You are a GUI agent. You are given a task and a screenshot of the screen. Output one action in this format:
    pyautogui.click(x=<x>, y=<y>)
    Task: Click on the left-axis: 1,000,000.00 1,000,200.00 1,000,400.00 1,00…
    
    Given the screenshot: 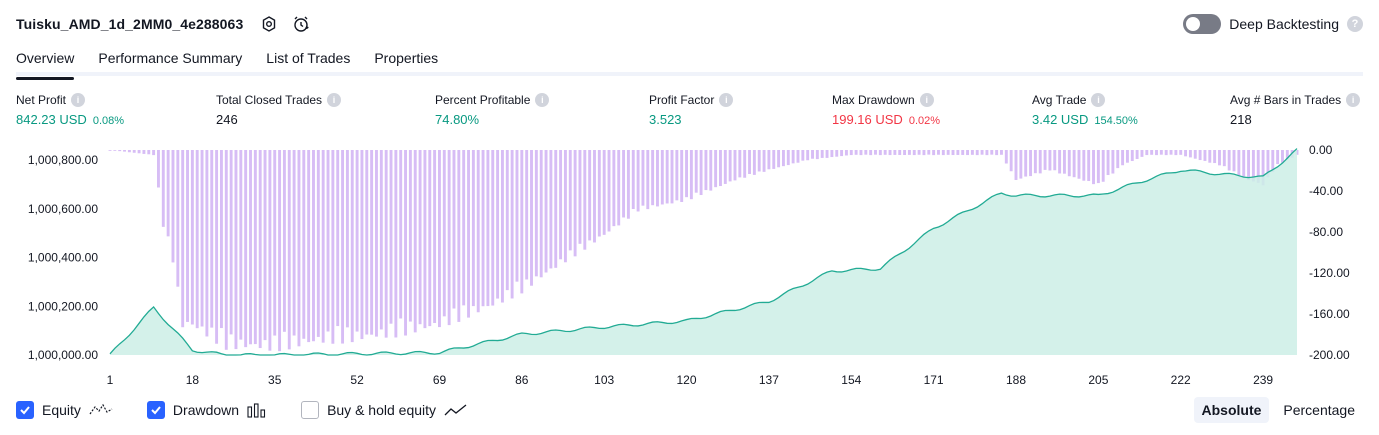 What is the action you would take?
    pyautogui.click(x=63, y=257)
    